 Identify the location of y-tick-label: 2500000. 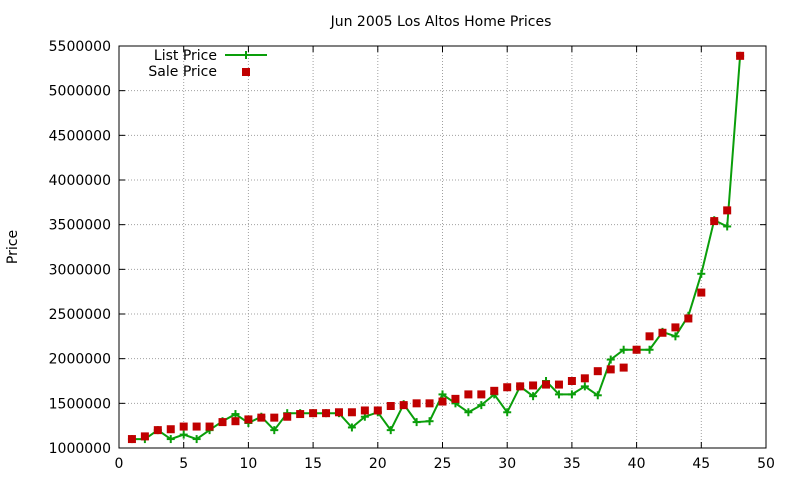
(80, 315).